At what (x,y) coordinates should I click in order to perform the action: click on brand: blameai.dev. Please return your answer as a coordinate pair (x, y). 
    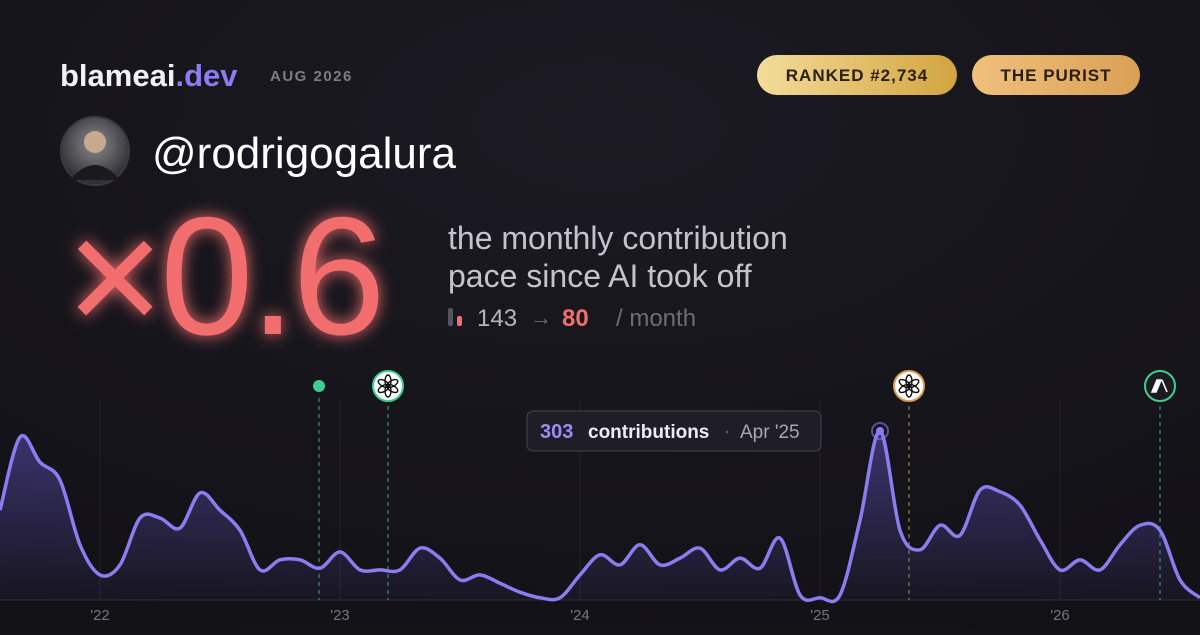
    Looking at the image, I should click on (149, 75).